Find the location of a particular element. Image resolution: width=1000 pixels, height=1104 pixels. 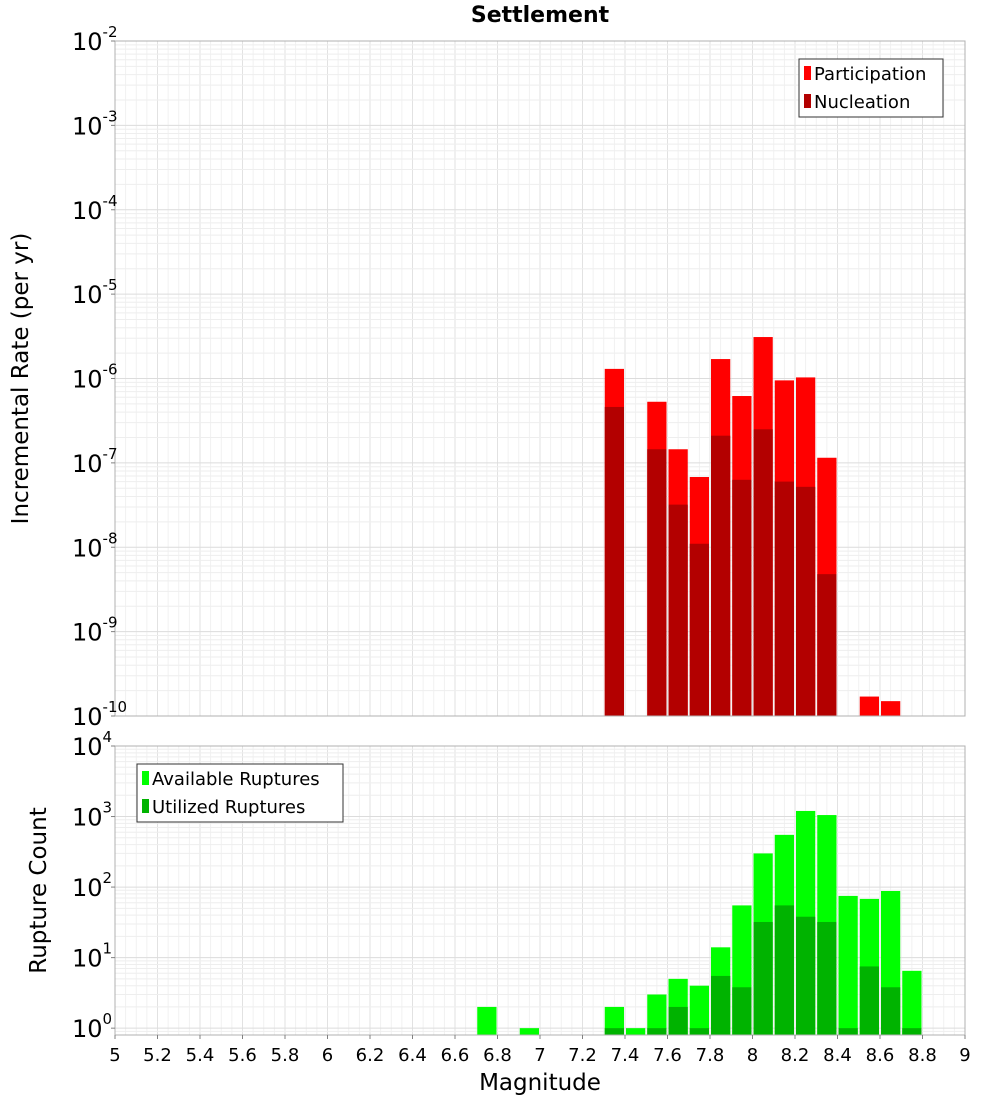

legend-label: Nucleation is located at coordinates (862, 102).